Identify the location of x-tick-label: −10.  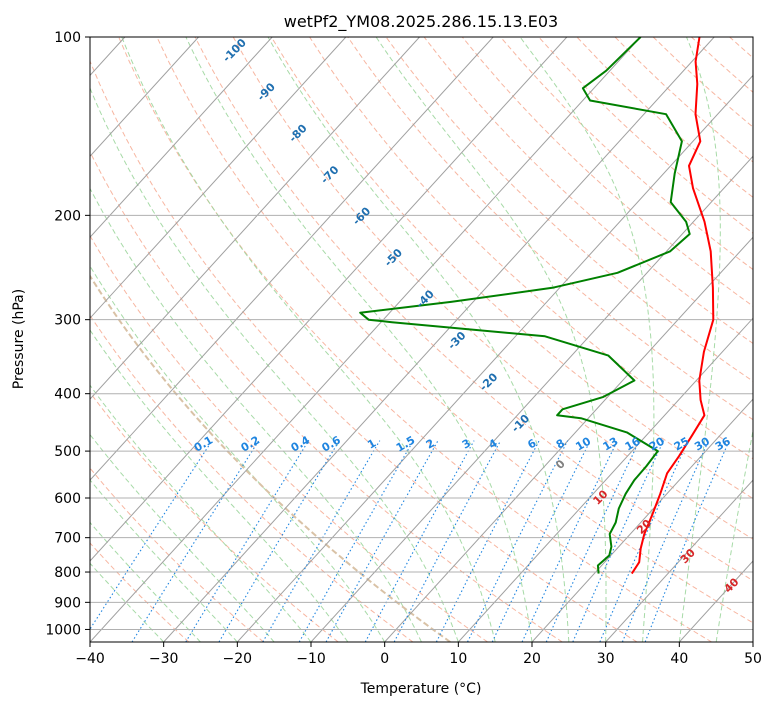
(311, 659).